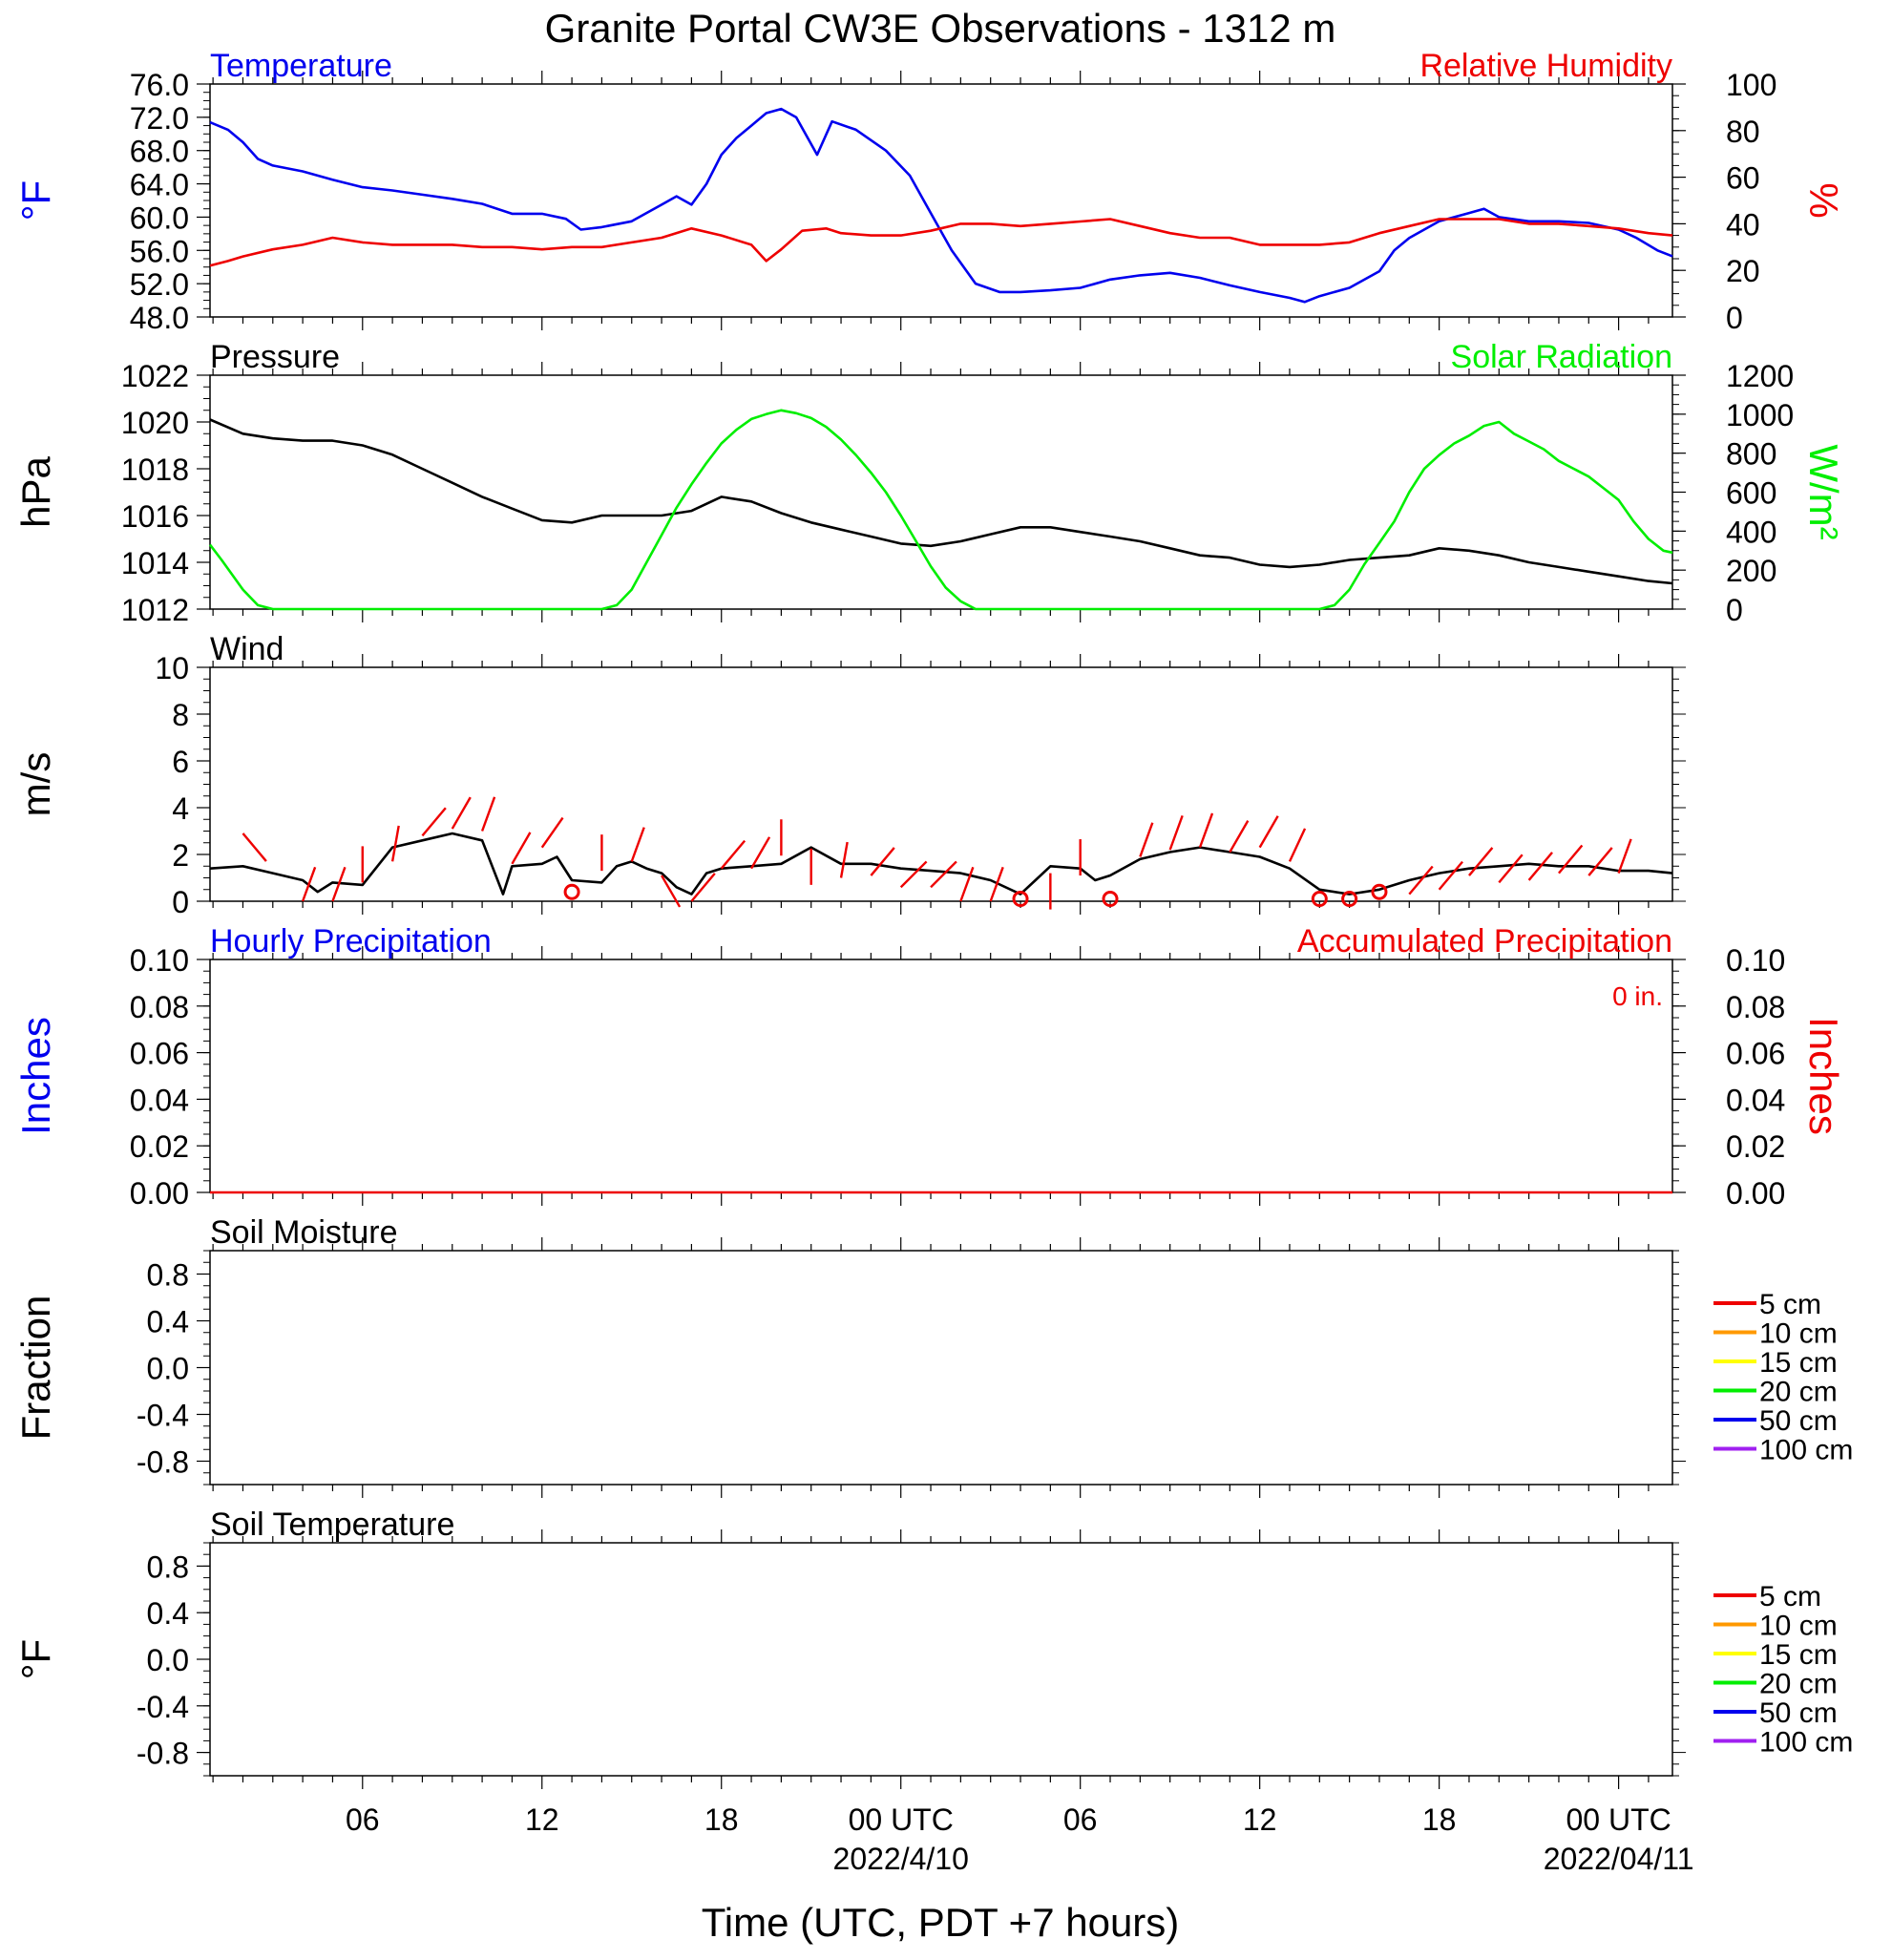 This screenshot has height=1960, width=1892. I want to click on y-tick-label-right: 200, so click(1751, 571).